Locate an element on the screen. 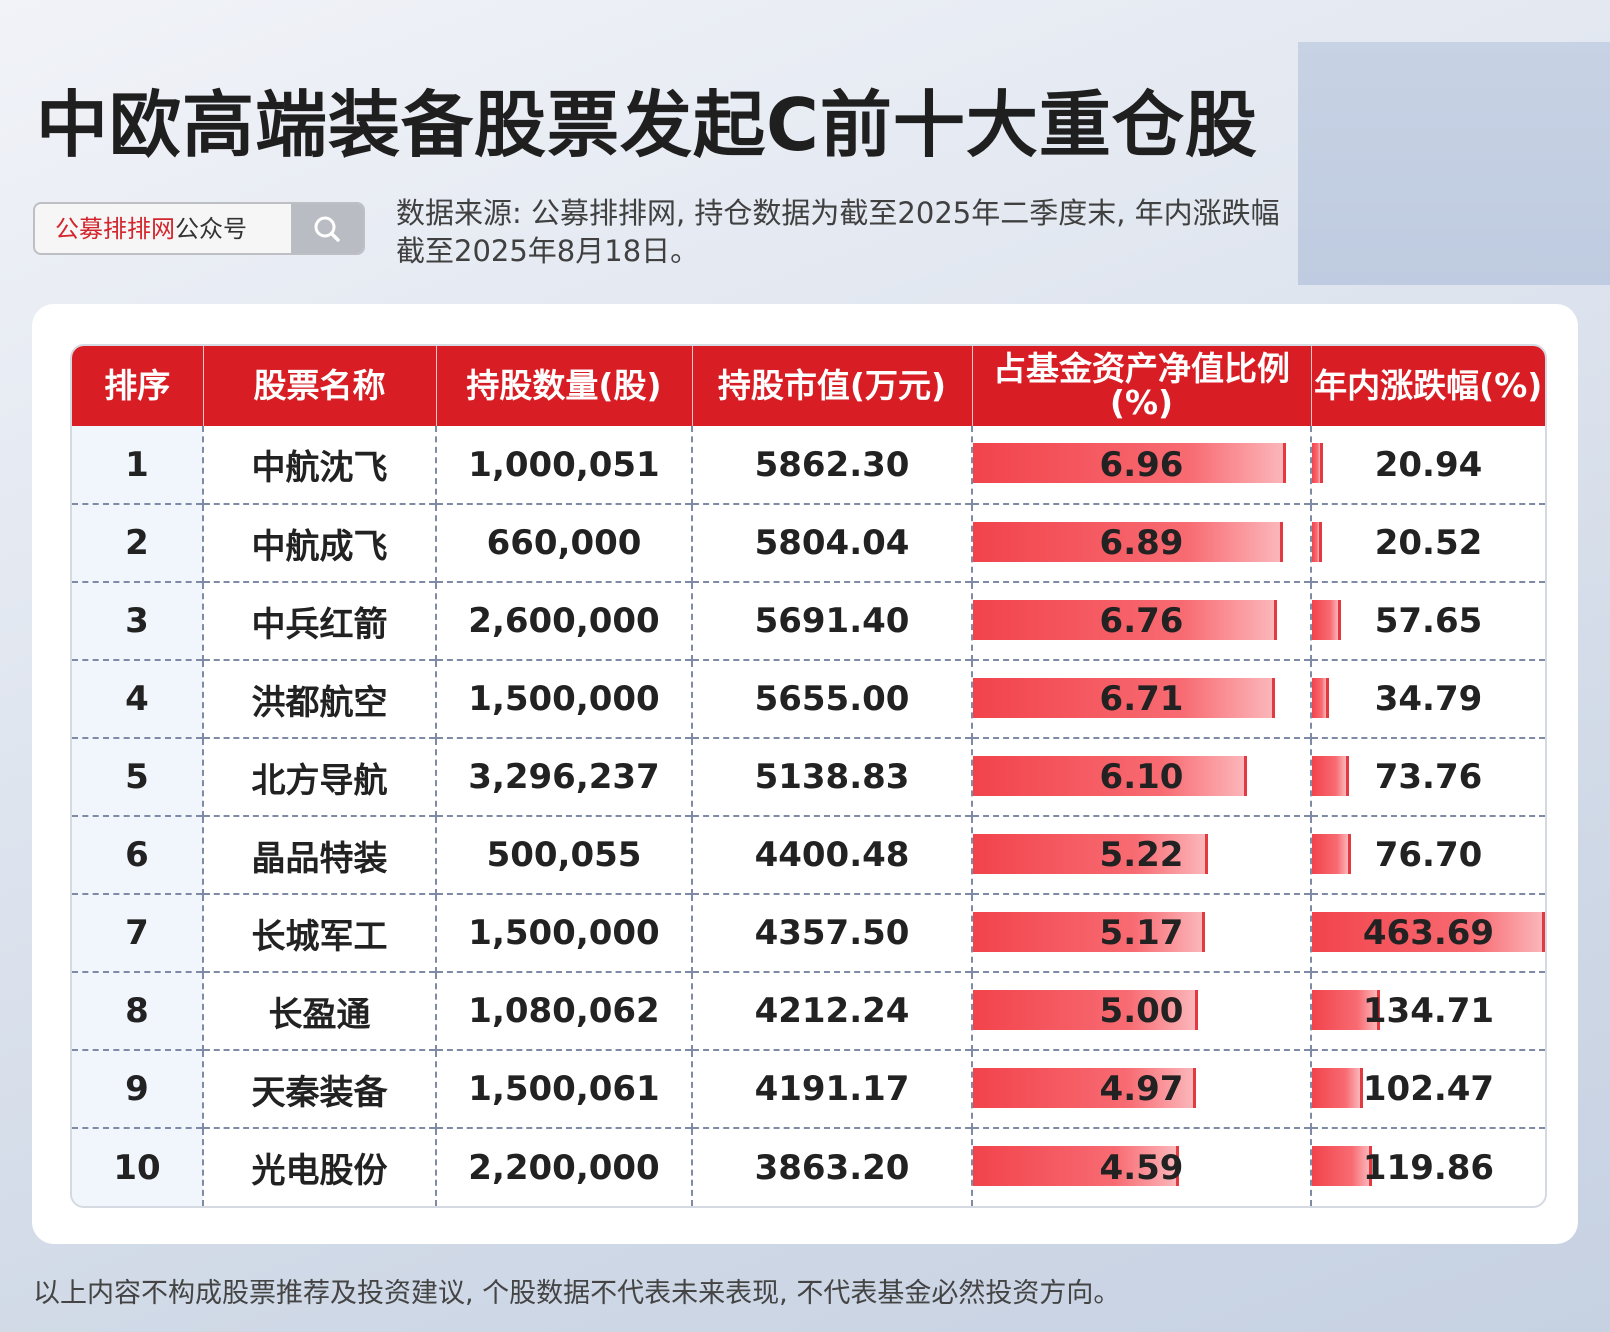  stock-name-cell: 光电股份 is located at coordinates (320, 1166).